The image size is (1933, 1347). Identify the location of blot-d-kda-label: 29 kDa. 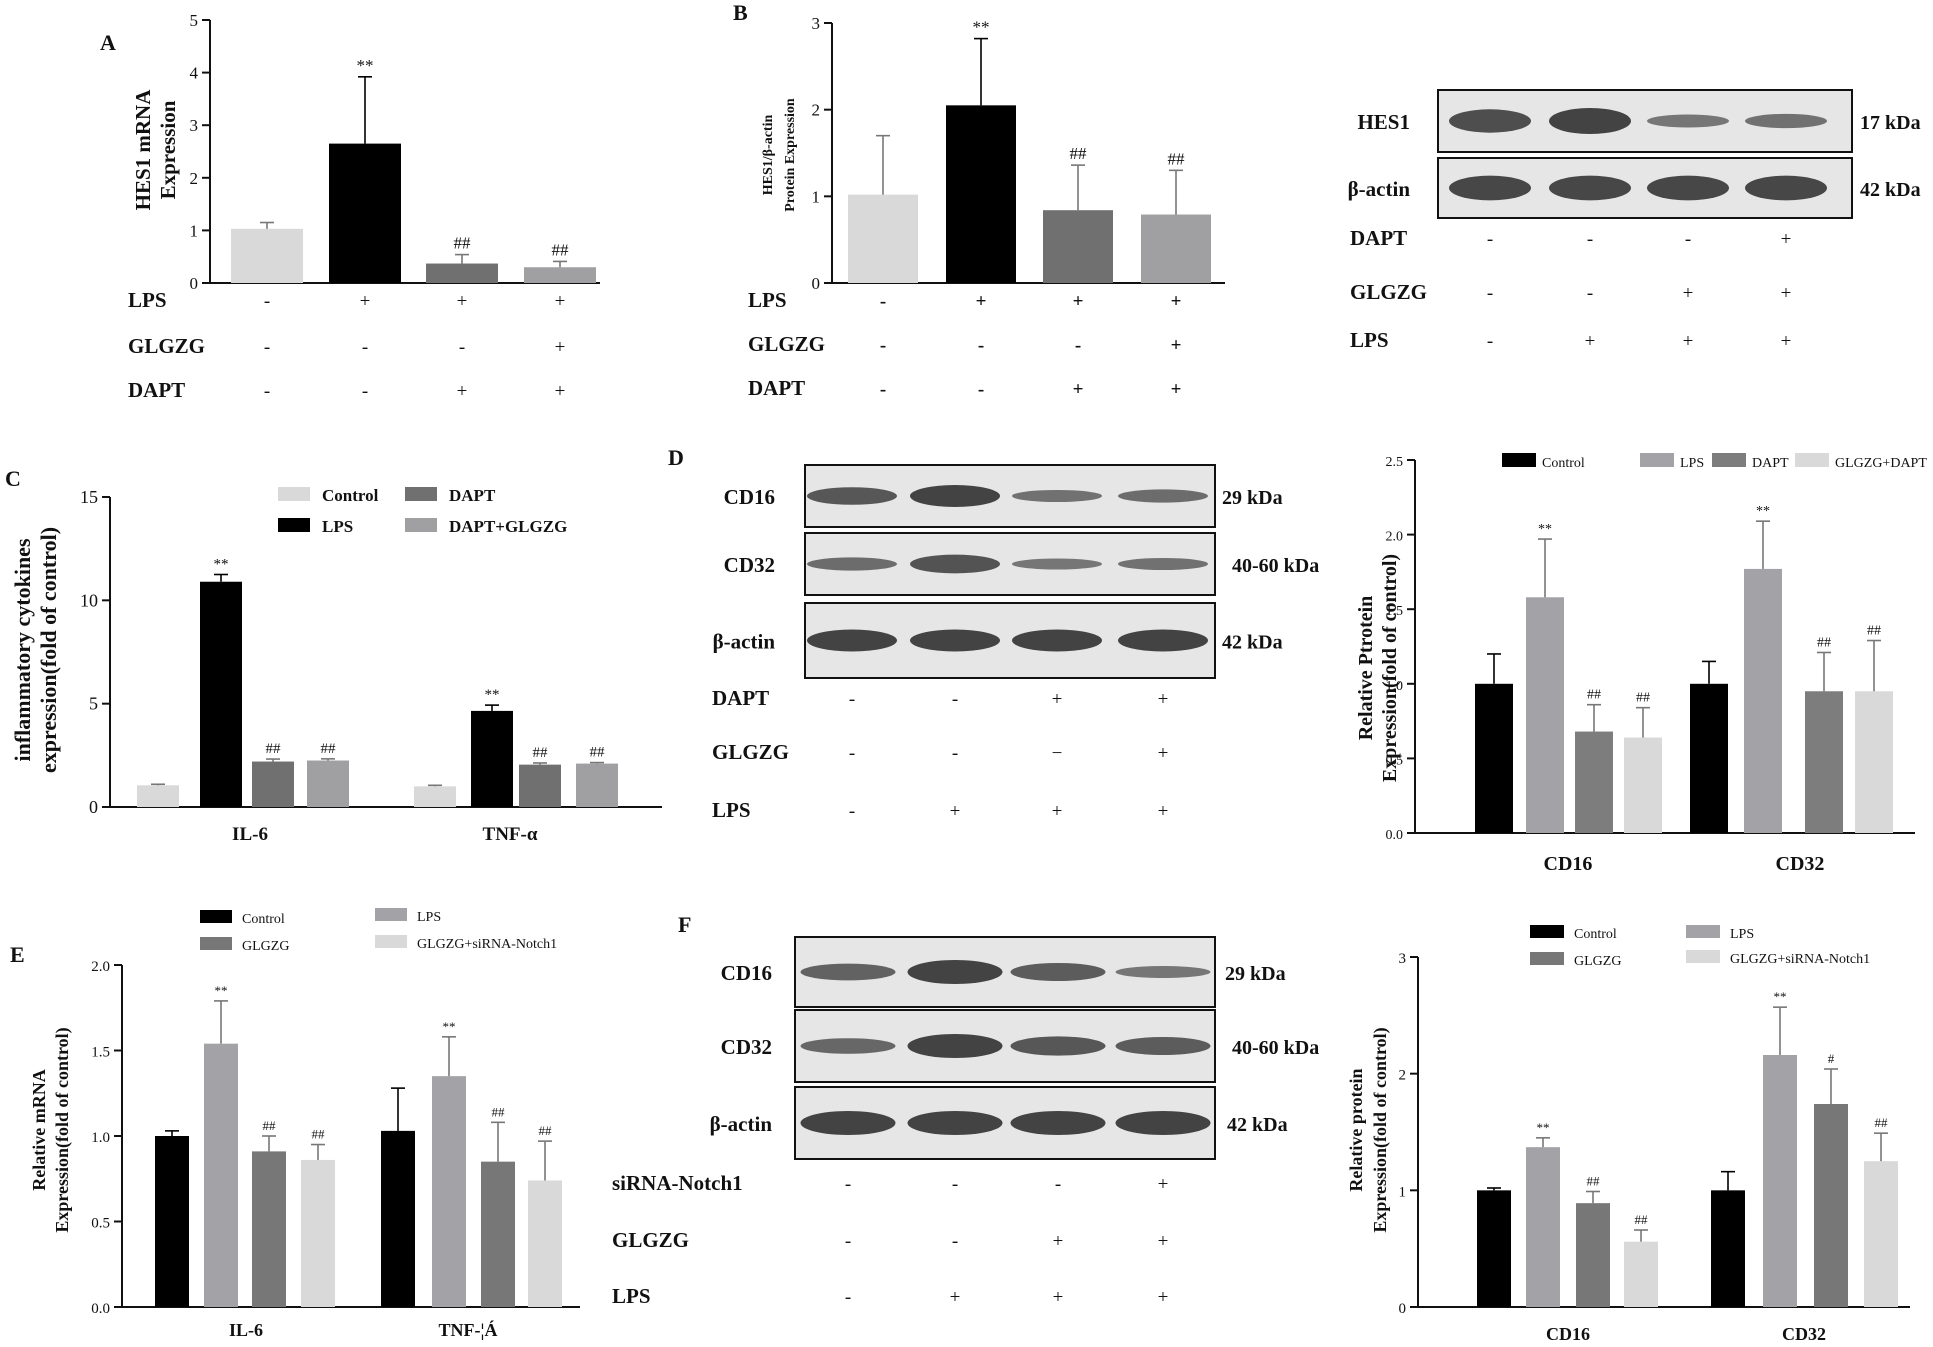
(1252, 498).